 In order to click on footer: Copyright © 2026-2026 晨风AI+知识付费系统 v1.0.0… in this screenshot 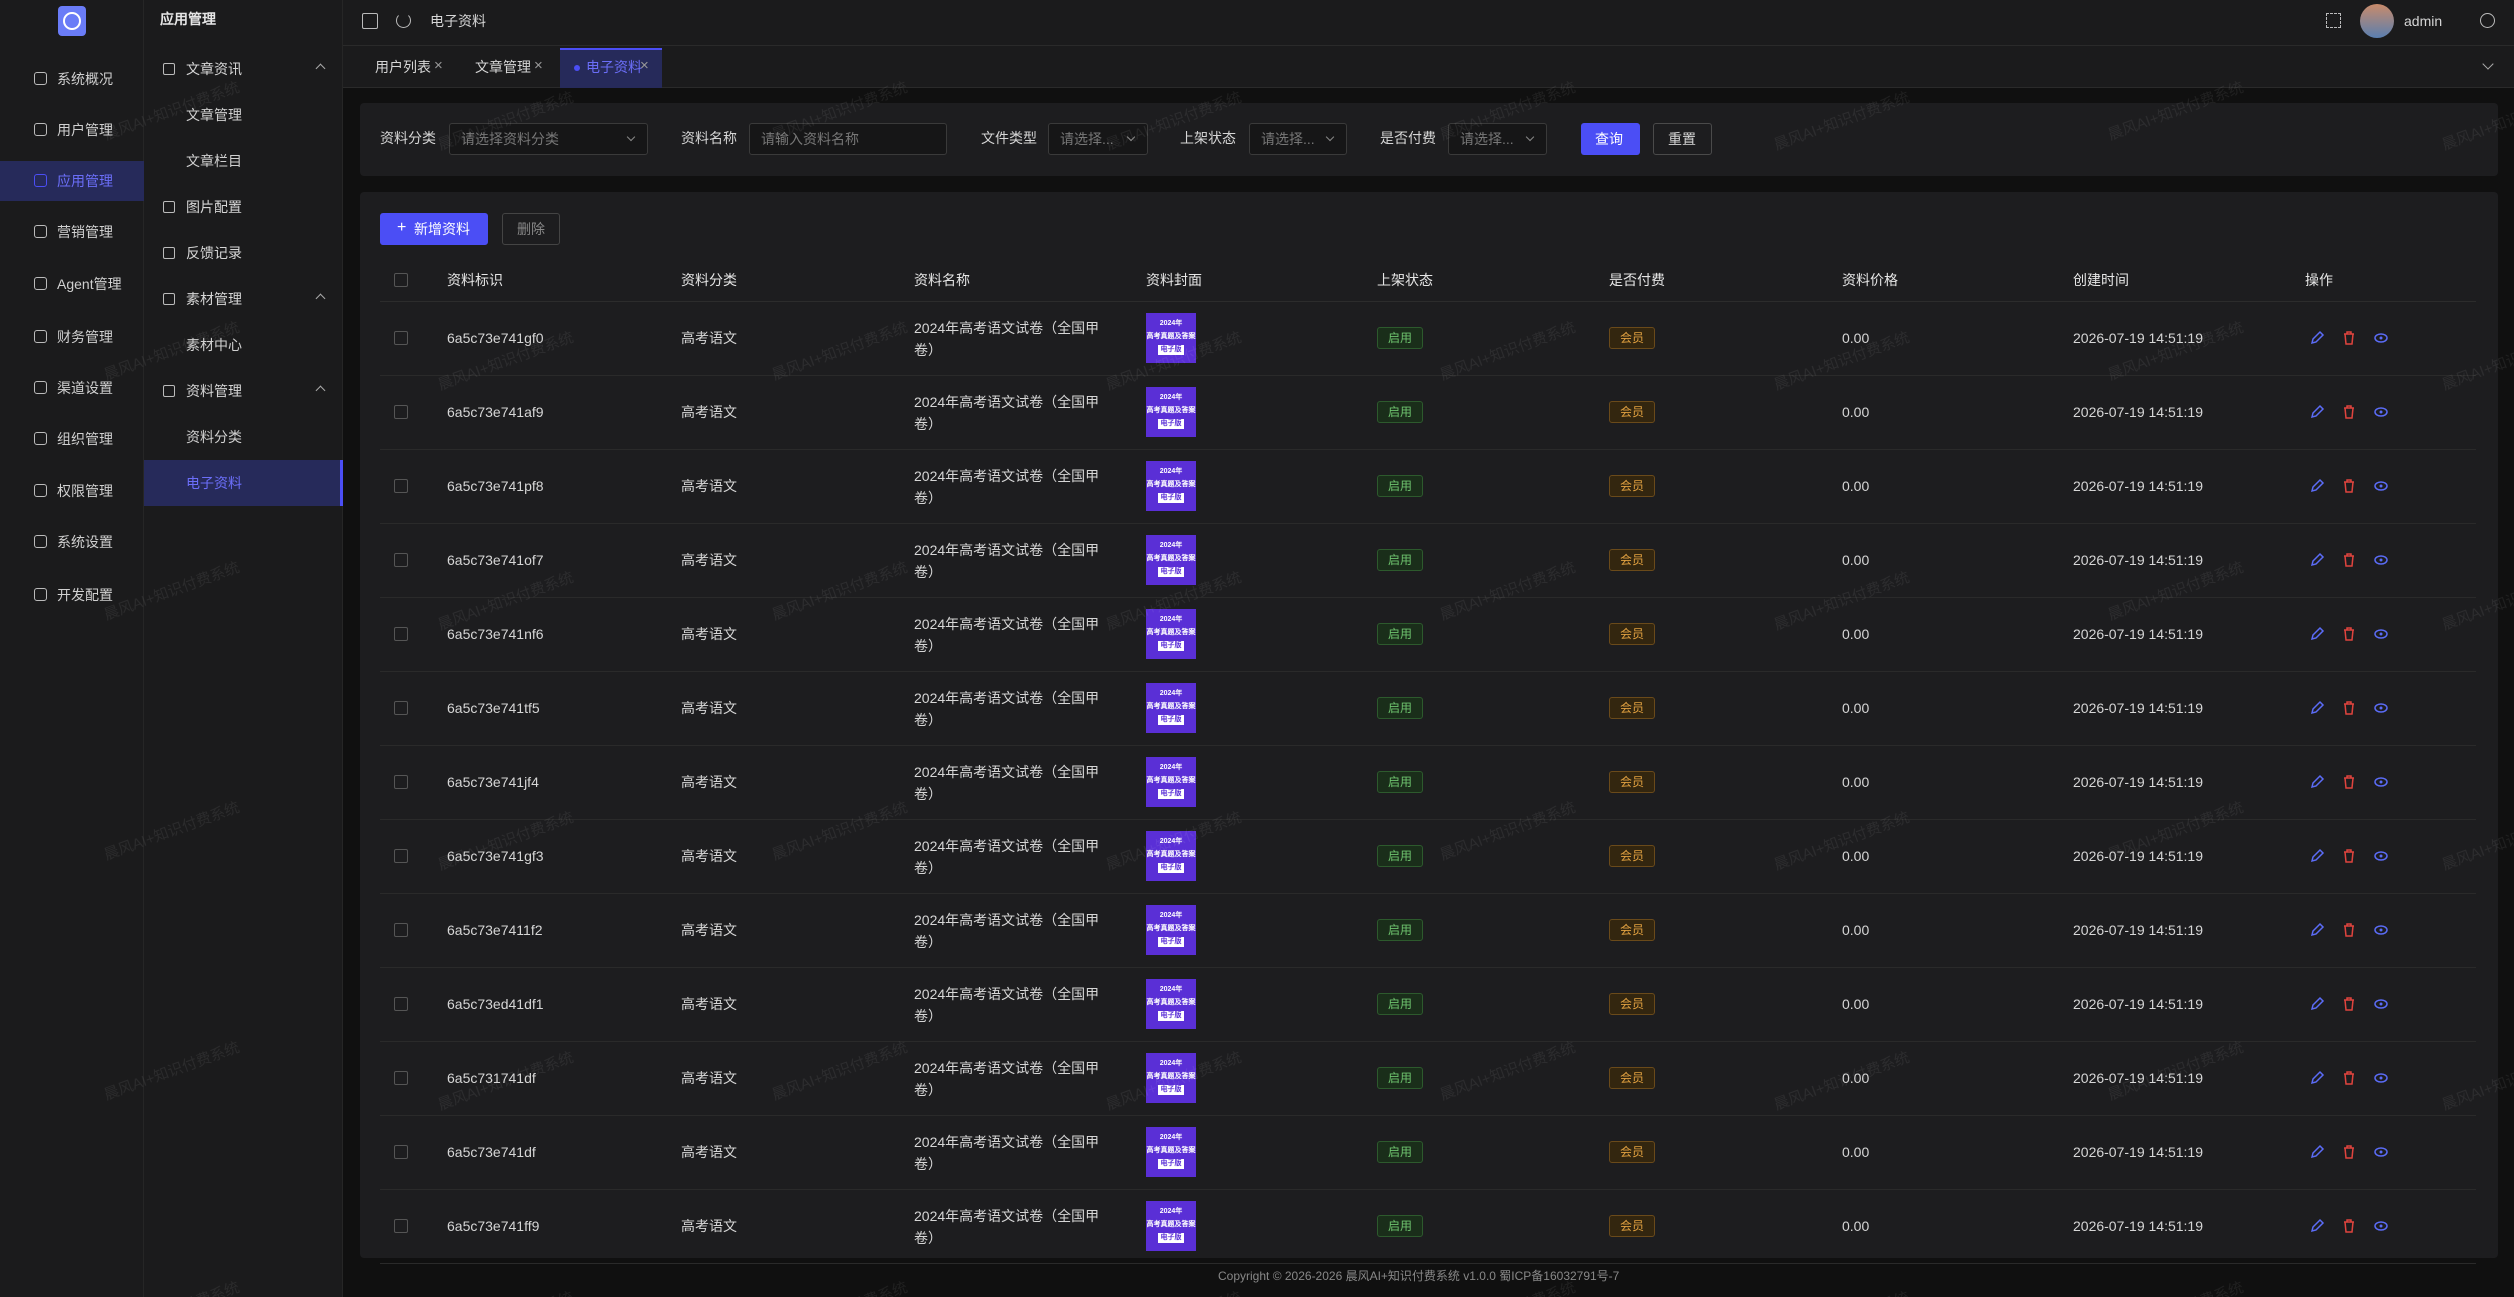, I will do `click(1419, 1276)`.